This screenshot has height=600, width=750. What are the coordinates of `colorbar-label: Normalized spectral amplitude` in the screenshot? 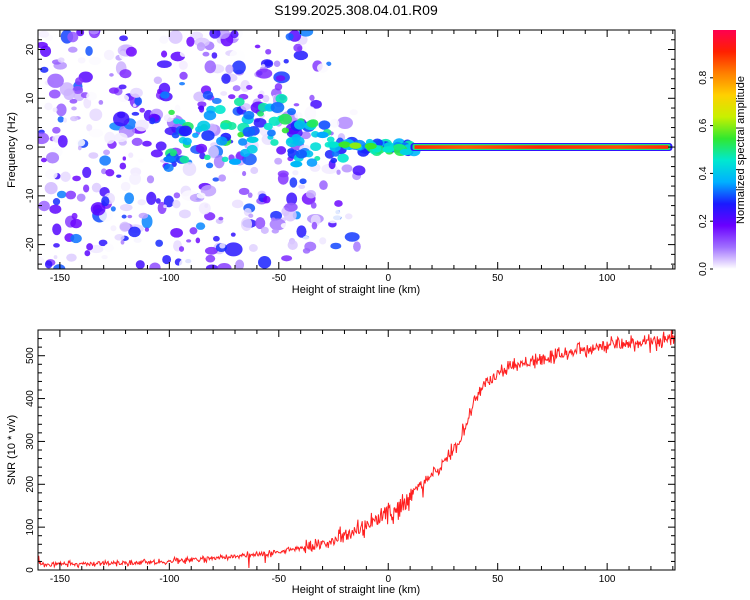 It's located at (741, 150).